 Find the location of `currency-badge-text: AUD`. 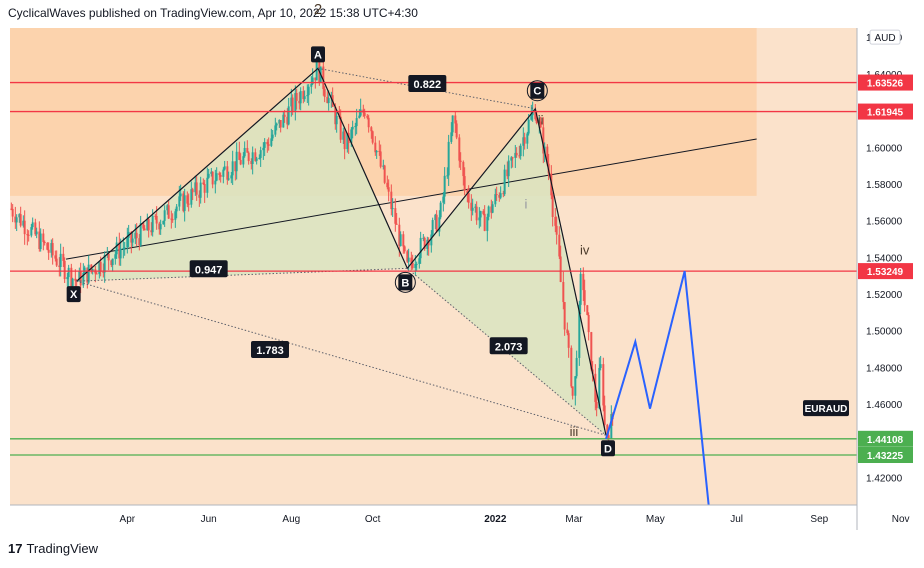

currency-badge-text: AUD is located at coordinates (884, 38).